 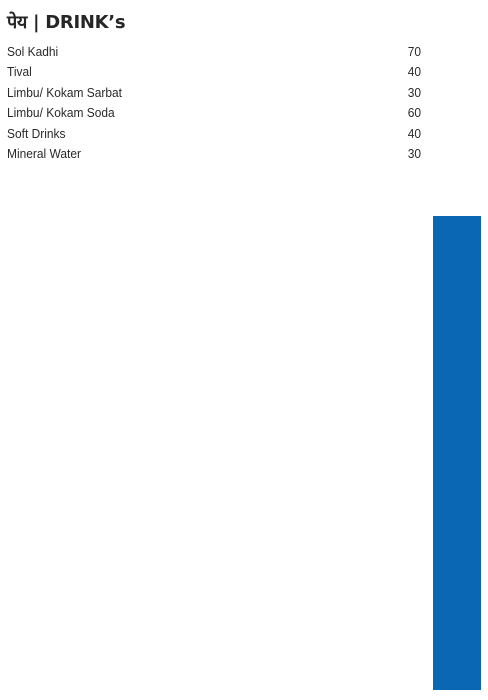 I want to click on menu-item: Mineral Water 30, so click(x=214, y=154).